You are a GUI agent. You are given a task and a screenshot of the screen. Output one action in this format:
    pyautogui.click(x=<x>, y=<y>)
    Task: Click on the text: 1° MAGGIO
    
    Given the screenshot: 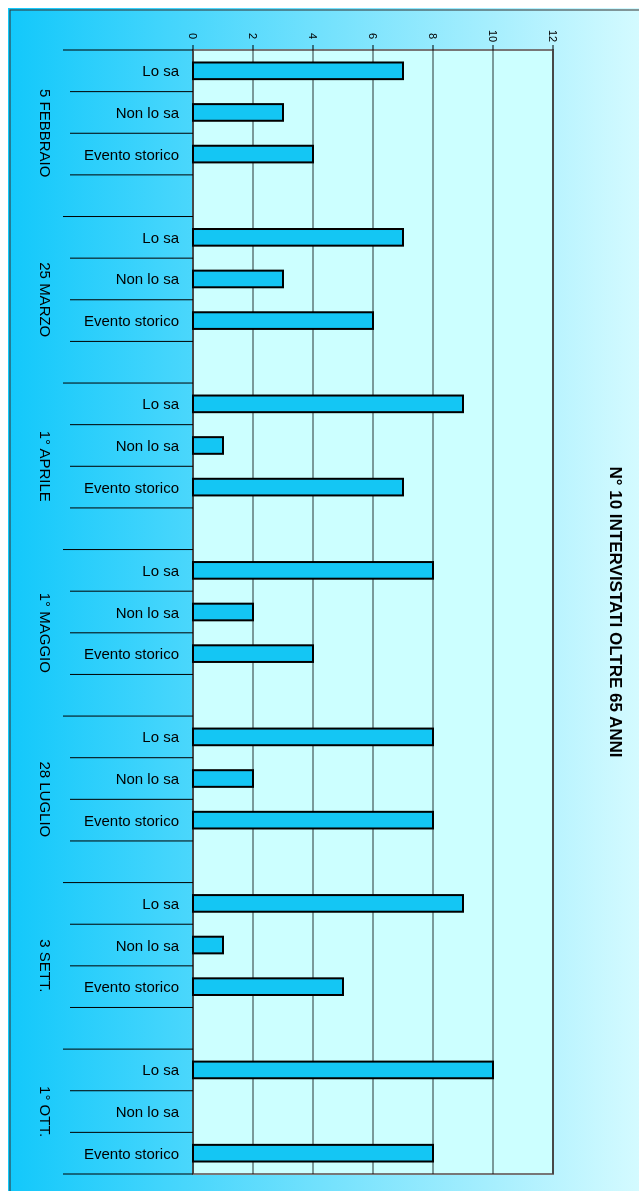 What is the action you would take?
    pyautogui.click(x=45, y=632)
    